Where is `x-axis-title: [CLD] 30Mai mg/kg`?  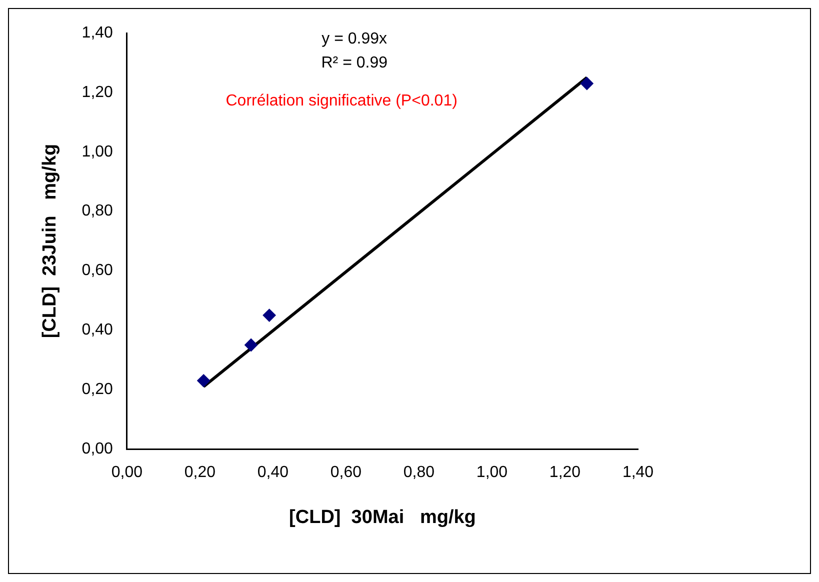
x-axis-title: [CLD] 30Mai mg/kg is located at coordinates (382, 517).